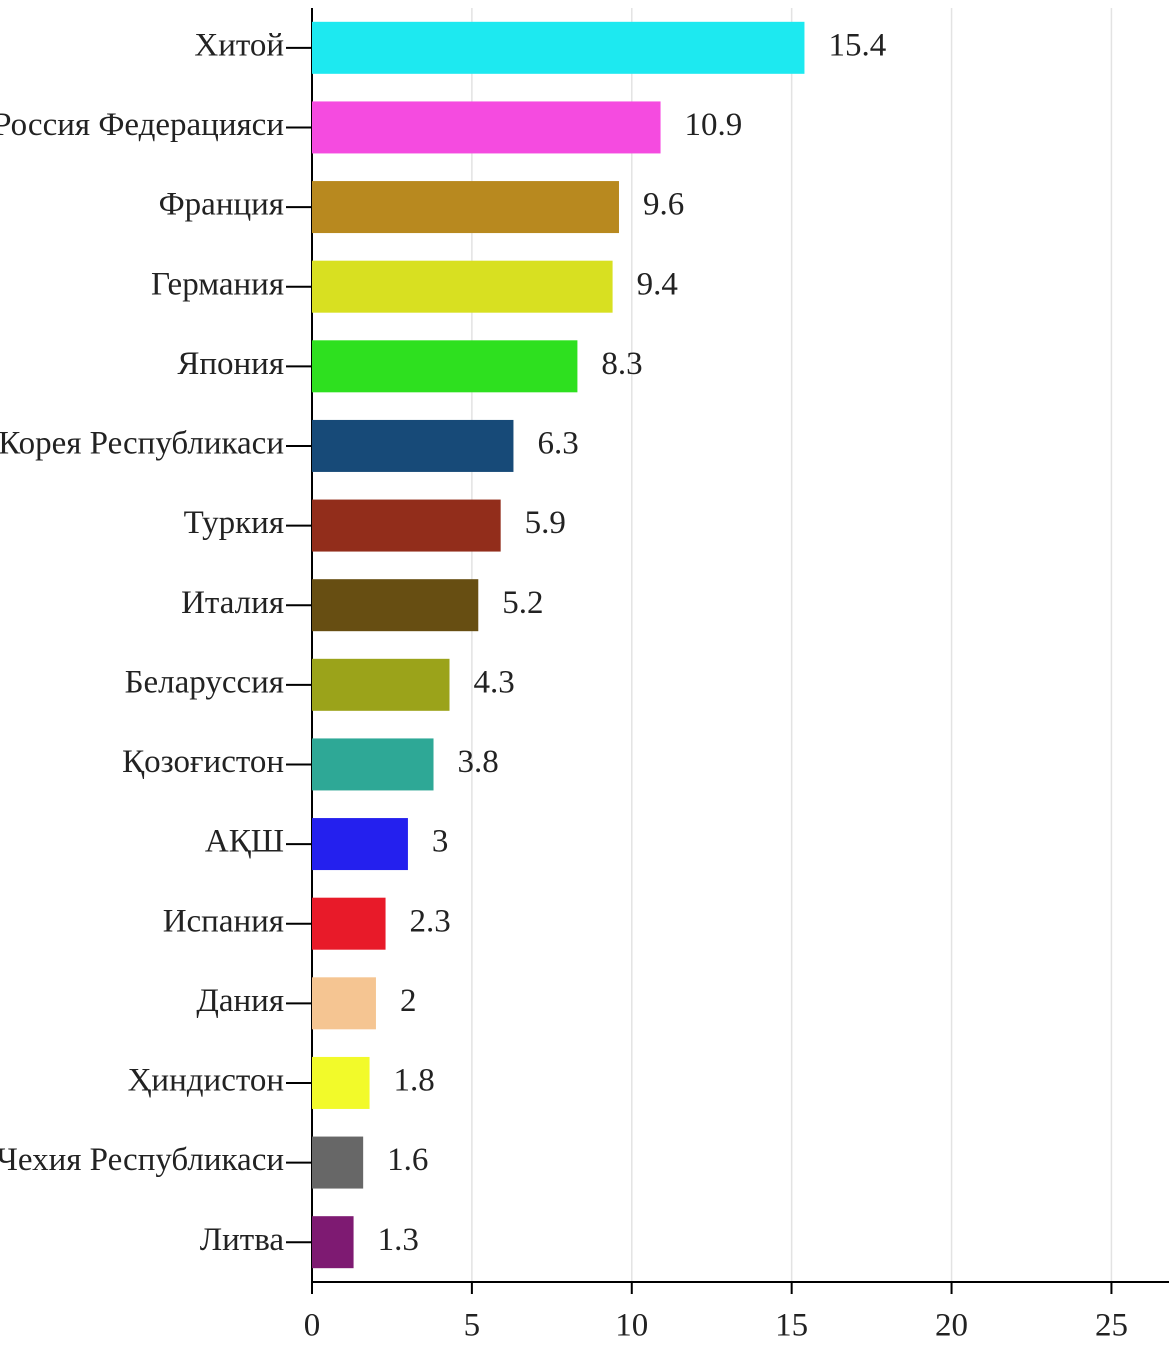 The width and height of the screenshot is (1169, 1350). I want to click on y-tick-label: АҚШ, so click(244, 842).